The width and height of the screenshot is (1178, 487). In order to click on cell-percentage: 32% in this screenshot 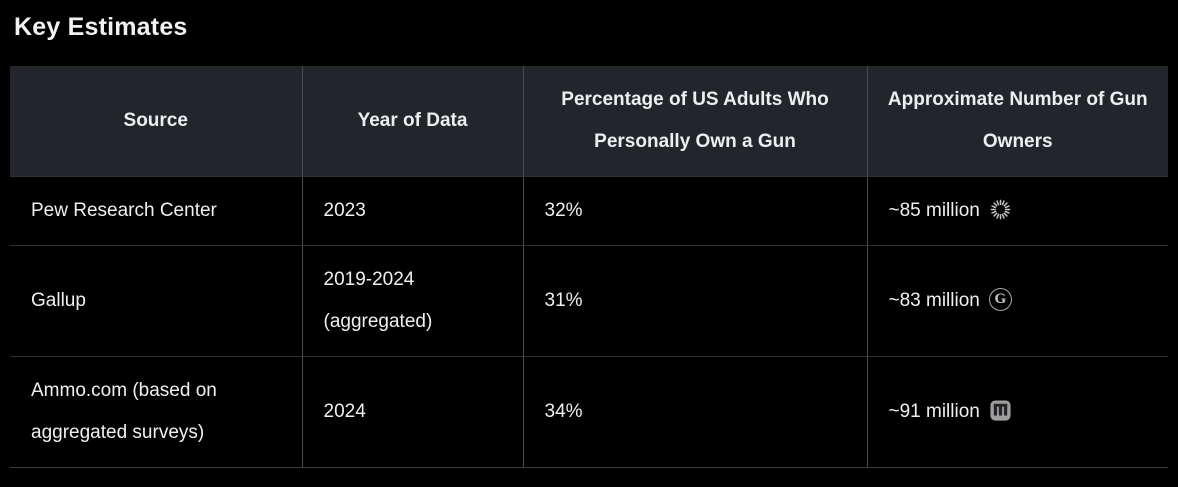, I will do `click(695, 211)`.